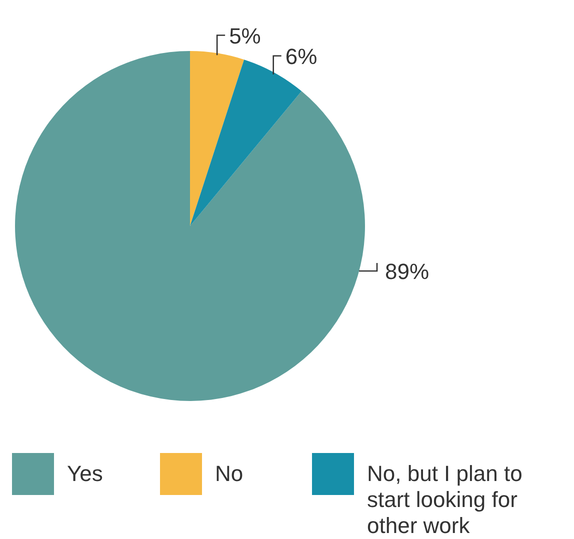 This screenshot has width=574, height=539. What do you see at coordinates (407, 271) in the screenshot?
I see `data-label: 89%` at bounding box center [407, 271].